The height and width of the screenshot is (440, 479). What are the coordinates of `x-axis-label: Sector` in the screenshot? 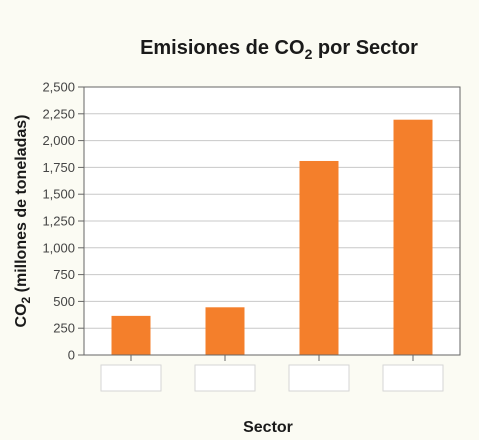 It's located at (268, 427).